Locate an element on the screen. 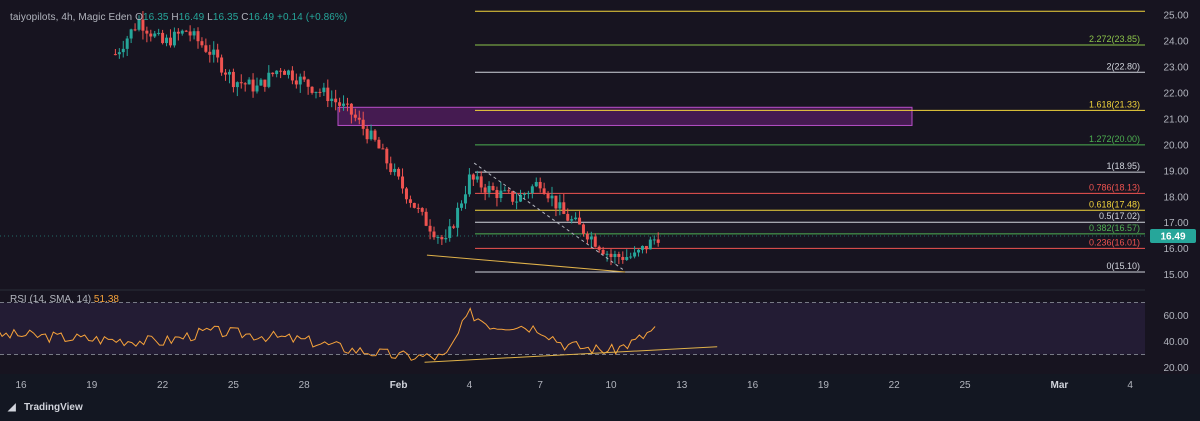 The width and height of the screenshot is (1200, 421). close-value: 16.49 is located at coordinates (261, 17).